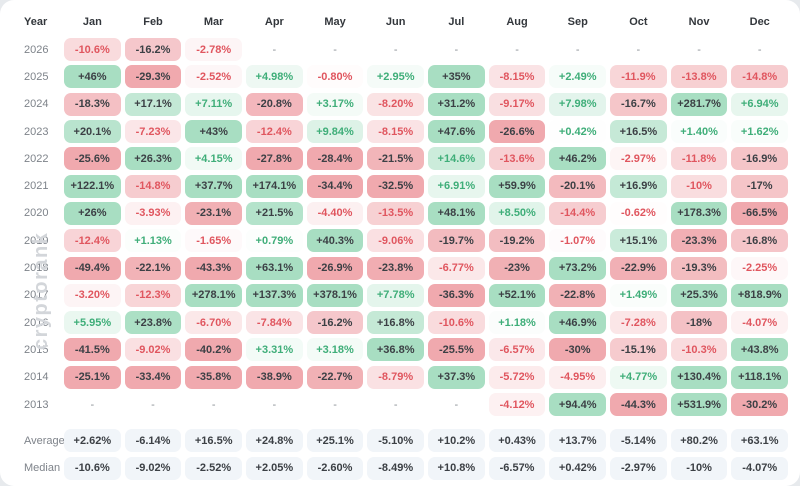 This screenshot has width=800, height=486. I want to click on heatmap-cell-2016-sep: +46.9%, so click(578, 323).